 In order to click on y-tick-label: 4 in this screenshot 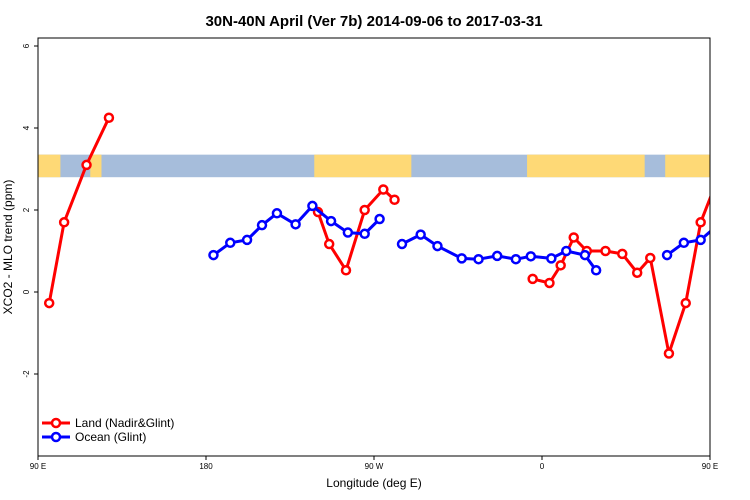, I will do `click(26, 127)`.